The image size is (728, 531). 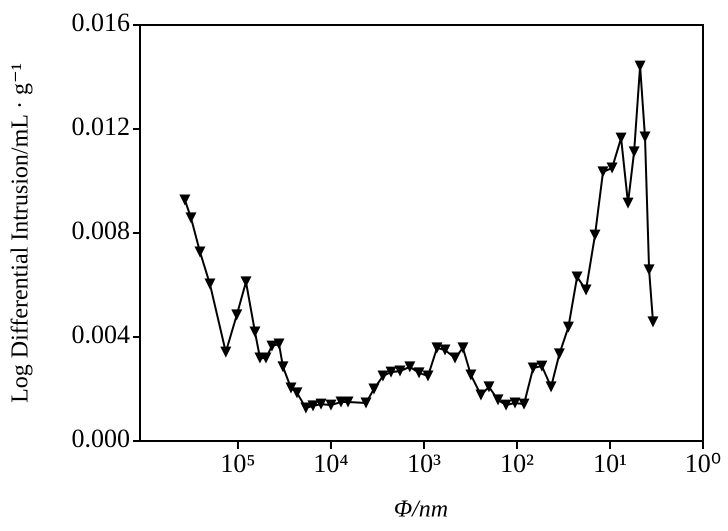 What do you see at coordinates (237, 463) in the screenshot?
I see `x-tick-label: 10⁵` at bounding box center [237, 463].